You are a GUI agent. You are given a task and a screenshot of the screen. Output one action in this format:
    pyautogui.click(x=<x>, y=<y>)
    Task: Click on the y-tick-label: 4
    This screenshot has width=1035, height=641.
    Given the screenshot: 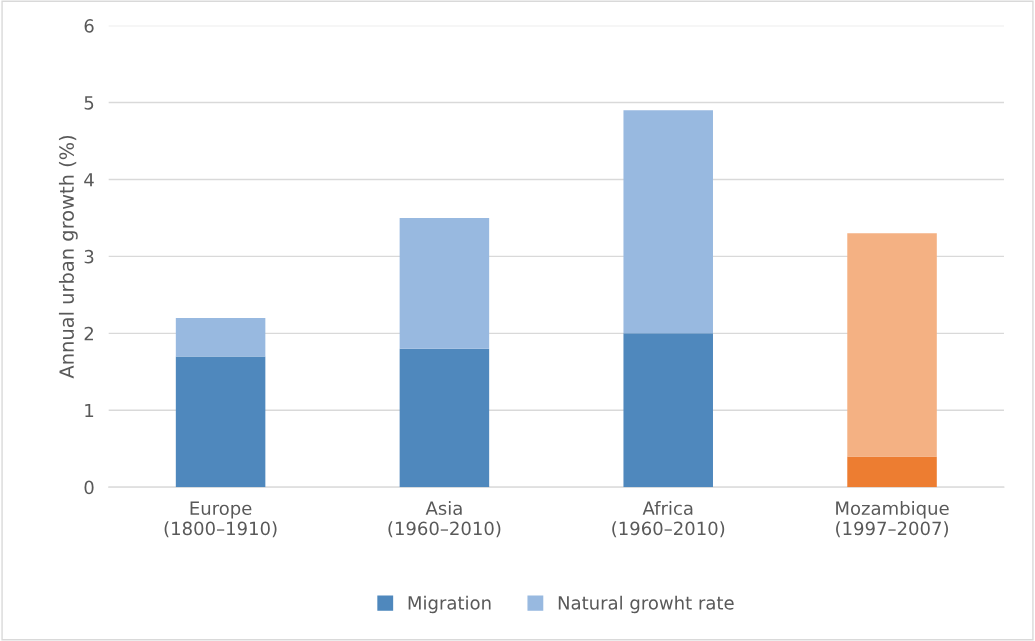 What is the action you would take?
    pyautogui.click(x=89, y=180)
    